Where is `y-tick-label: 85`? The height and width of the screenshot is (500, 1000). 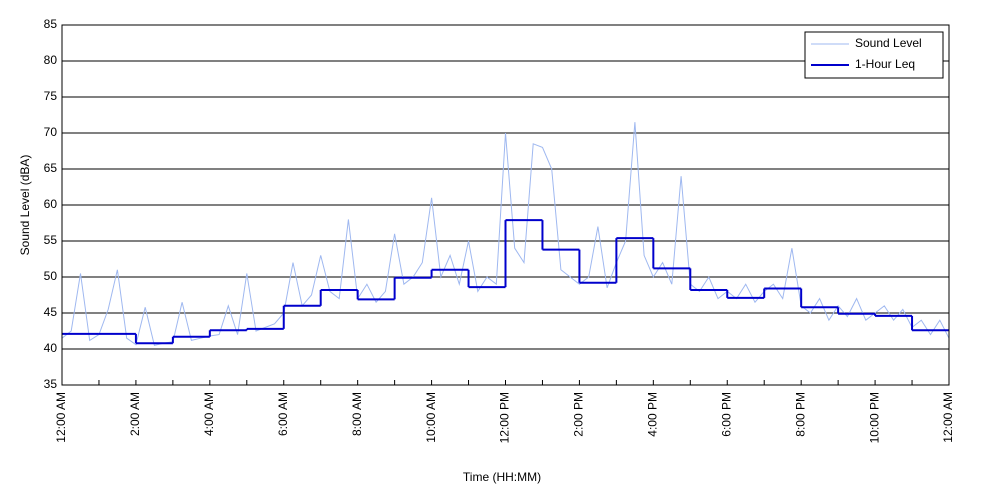 y-tick-label: 85 is located at coordinates (51, 24).